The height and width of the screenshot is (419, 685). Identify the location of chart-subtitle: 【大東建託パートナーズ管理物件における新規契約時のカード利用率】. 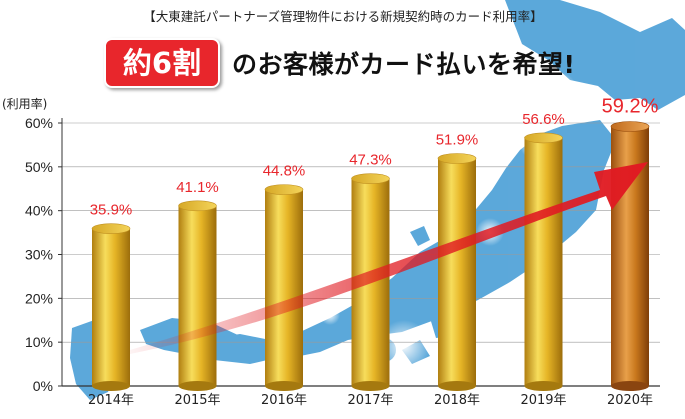
(343, 16).